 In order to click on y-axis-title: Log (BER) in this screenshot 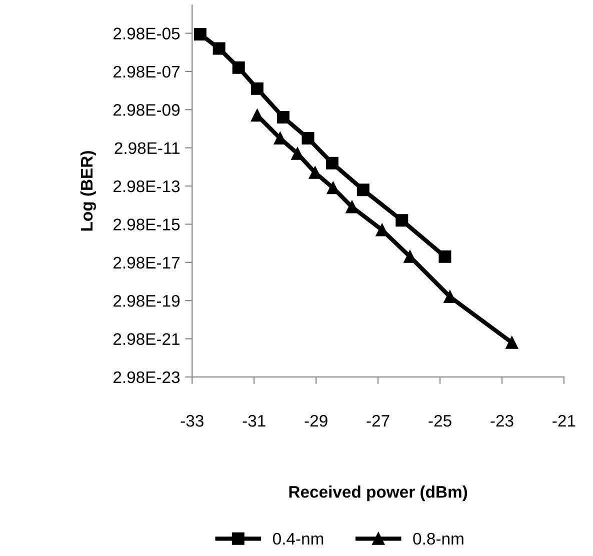, I will do `click(88, 191)`.